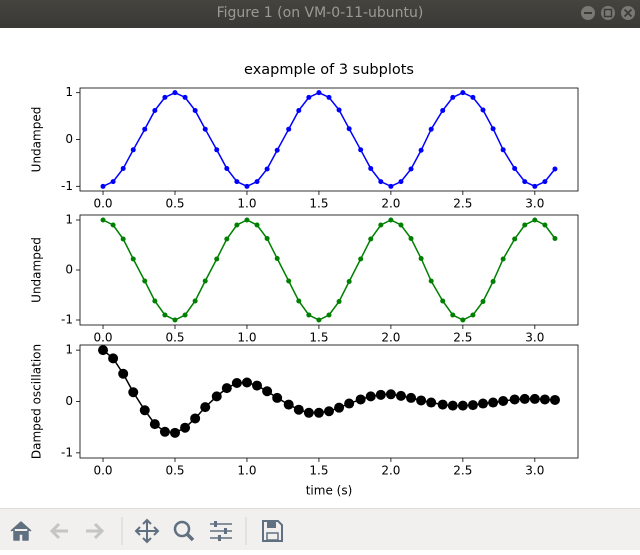 Image resolution: width=640 pixels, height=555 pixels. Describe the element at coordinates (21, 531) in the screenshot. I see `home-button` at that location.